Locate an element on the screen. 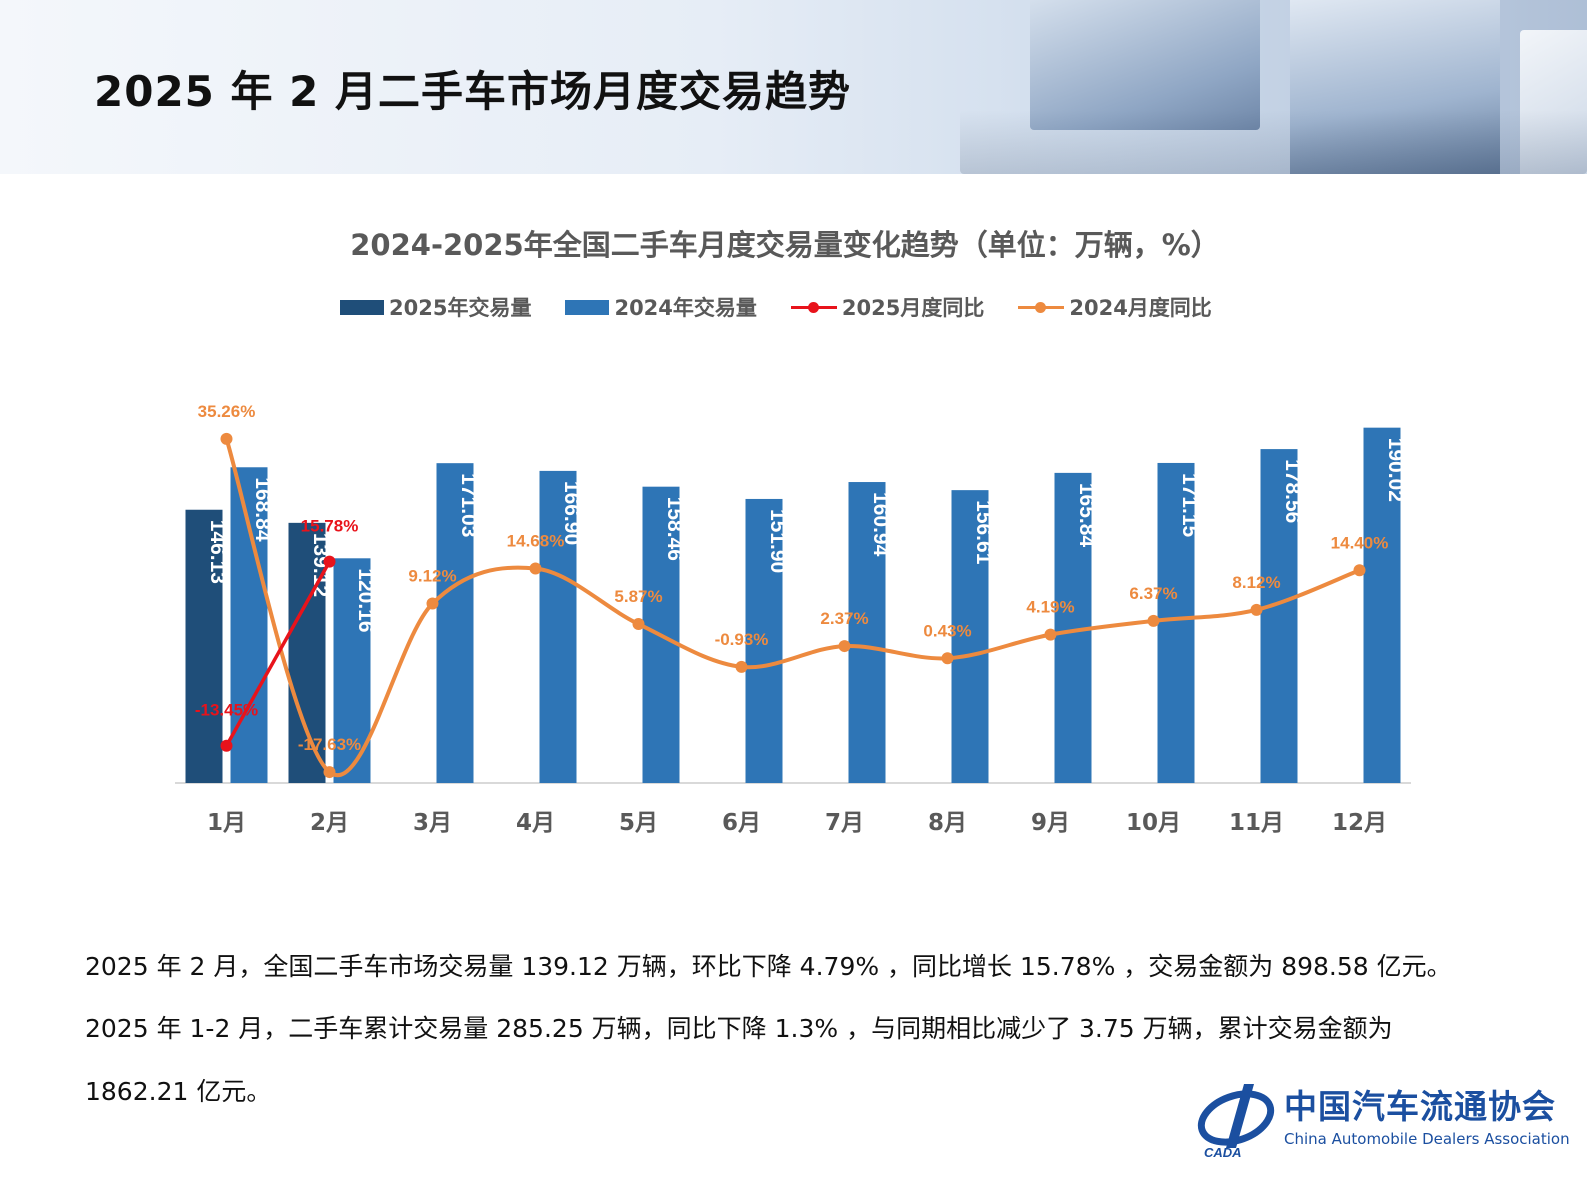 The image size is (1587, 1190). x-tick-label: 8月 is located at coordinates (947, 823).